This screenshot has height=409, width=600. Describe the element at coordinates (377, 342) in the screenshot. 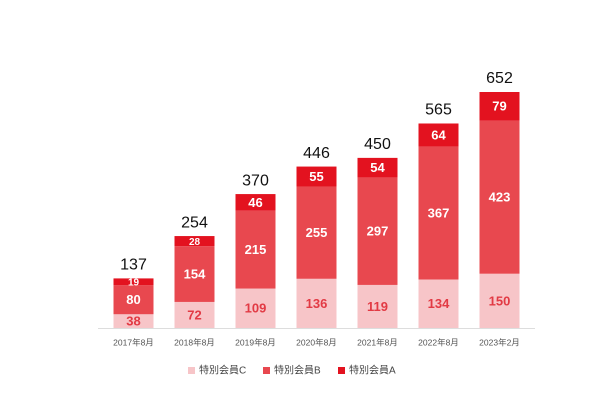

I see `x-tick-label: 2021年8月` at that location.